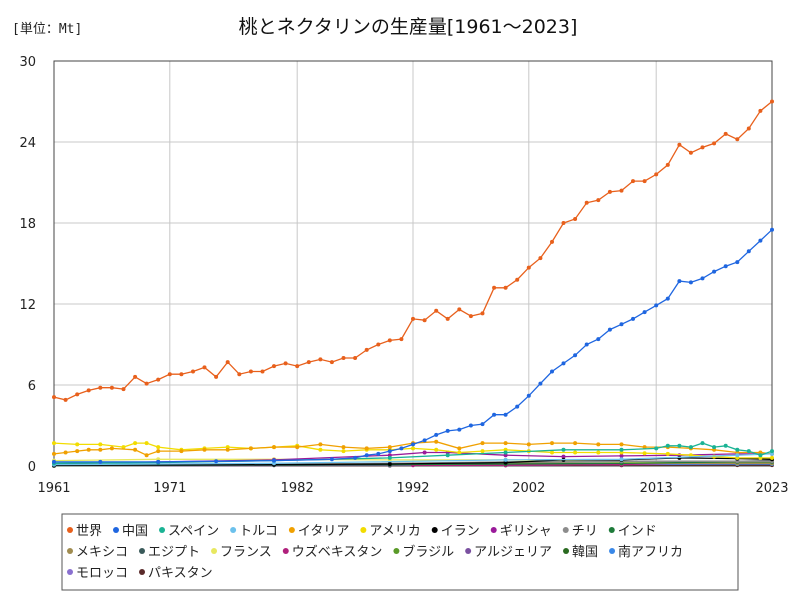  Describe the element at coordinates (771, 488) in the screenshot. I see `x-tick-label: 2023` at that location.